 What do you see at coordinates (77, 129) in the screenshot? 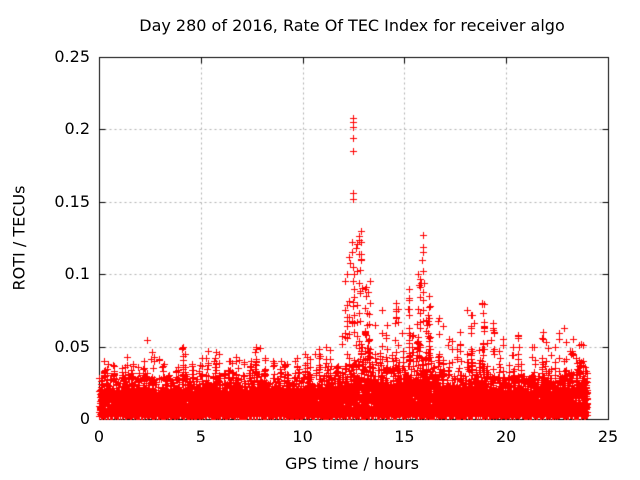
I see `y-tick-label: 0.2` at bounding box center [77, 129].